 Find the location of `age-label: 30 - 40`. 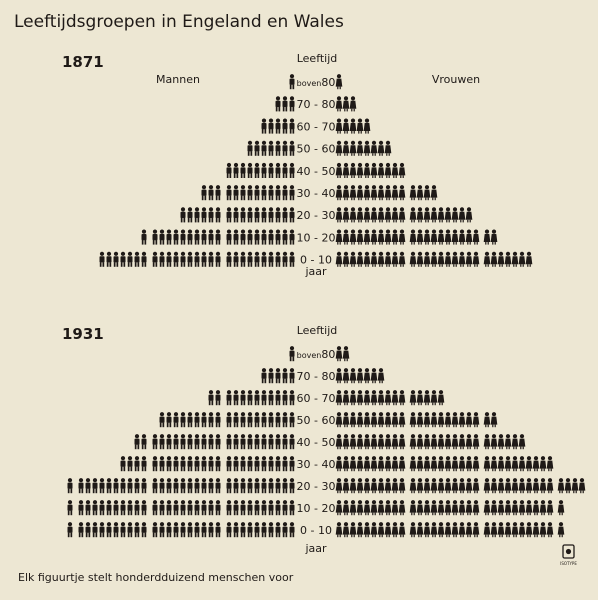

age-label: 30 - 40 is located at coordinates (316, 464).